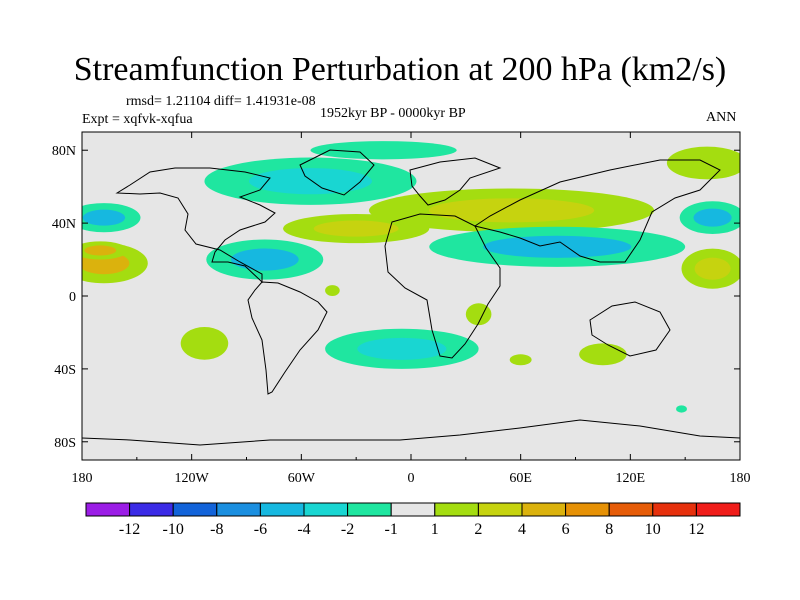  Describe the element at coordinates (302, 478) in the screenshot. I see `x-tick-label: 60W` at that location.